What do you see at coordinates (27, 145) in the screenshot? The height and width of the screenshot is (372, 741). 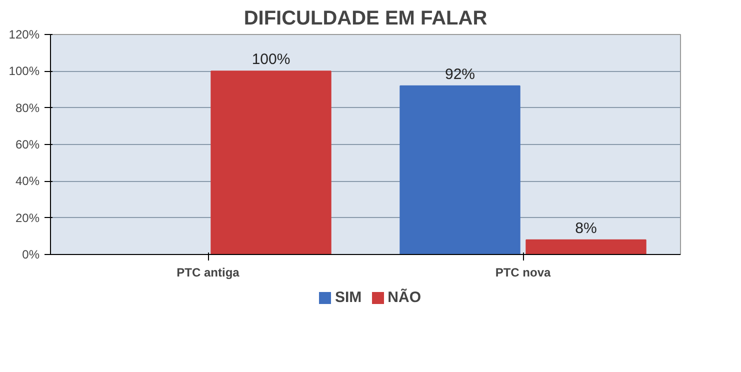 I see `y-tick-label: 60%` at bounding box center [27, 145].